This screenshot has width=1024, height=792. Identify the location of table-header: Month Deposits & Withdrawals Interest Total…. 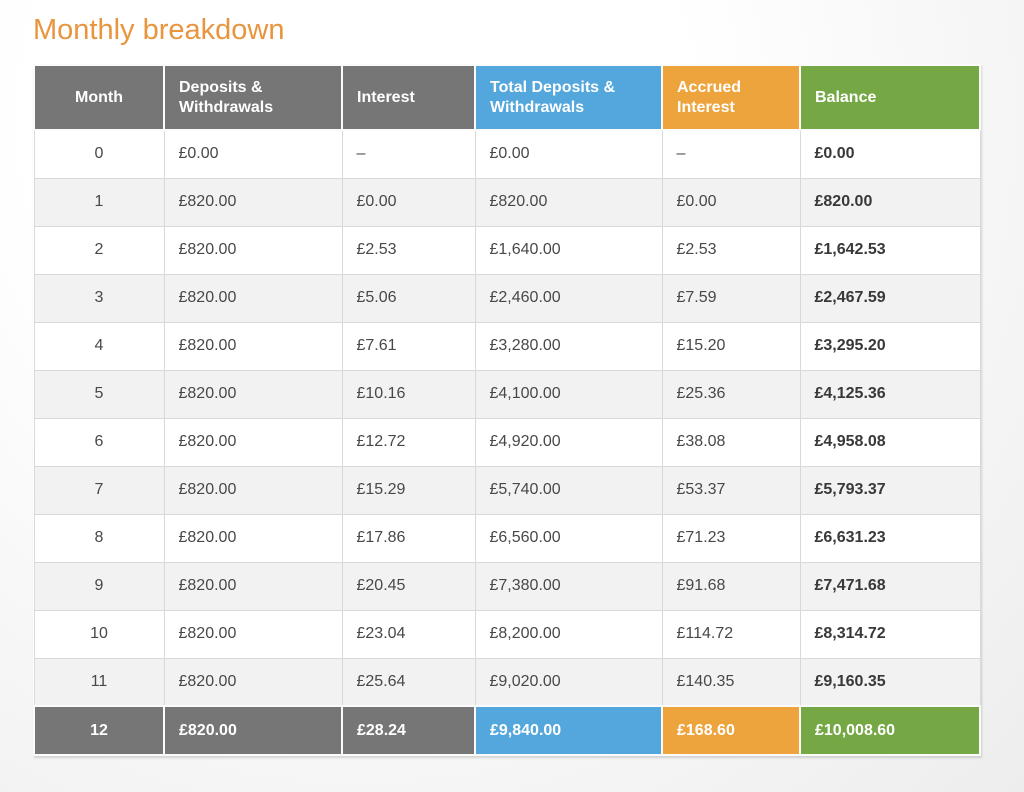
(507, 97).